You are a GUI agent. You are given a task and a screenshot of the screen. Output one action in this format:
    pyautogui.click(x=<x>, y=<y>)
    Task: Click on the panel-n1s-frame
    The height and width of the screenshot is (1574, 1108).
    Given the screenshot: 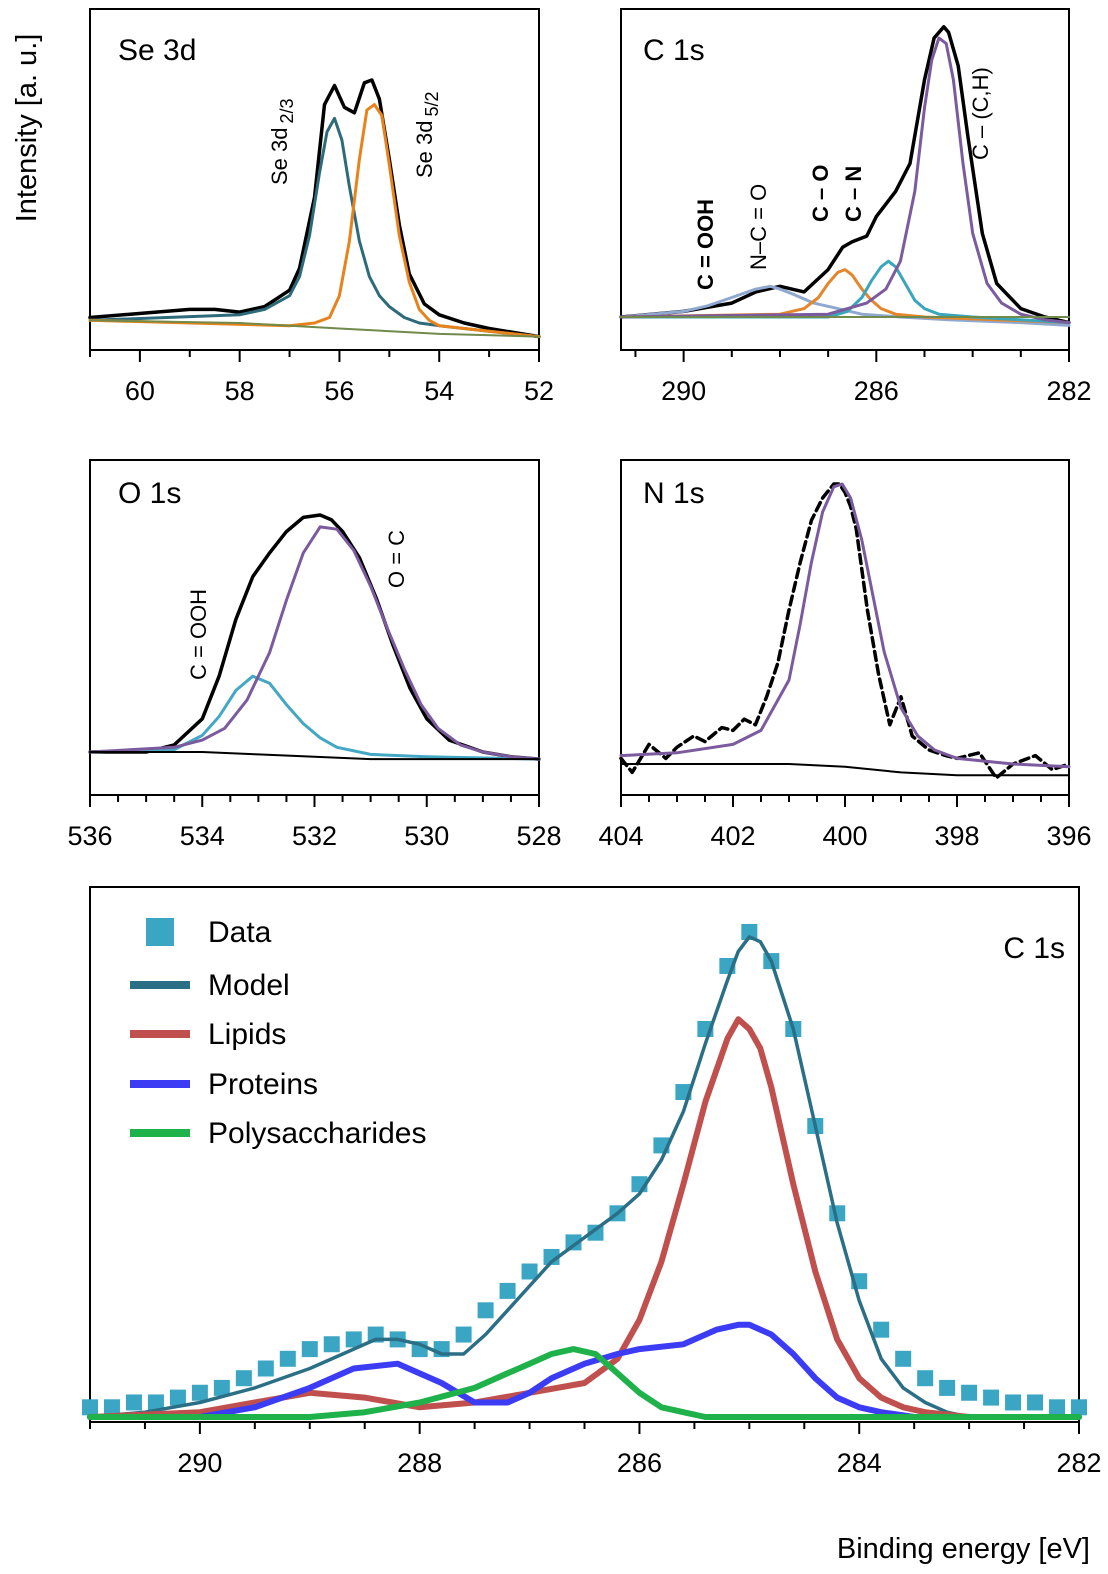 What is the action you would take?
    pyautogui.click(x=845, y=627)
    